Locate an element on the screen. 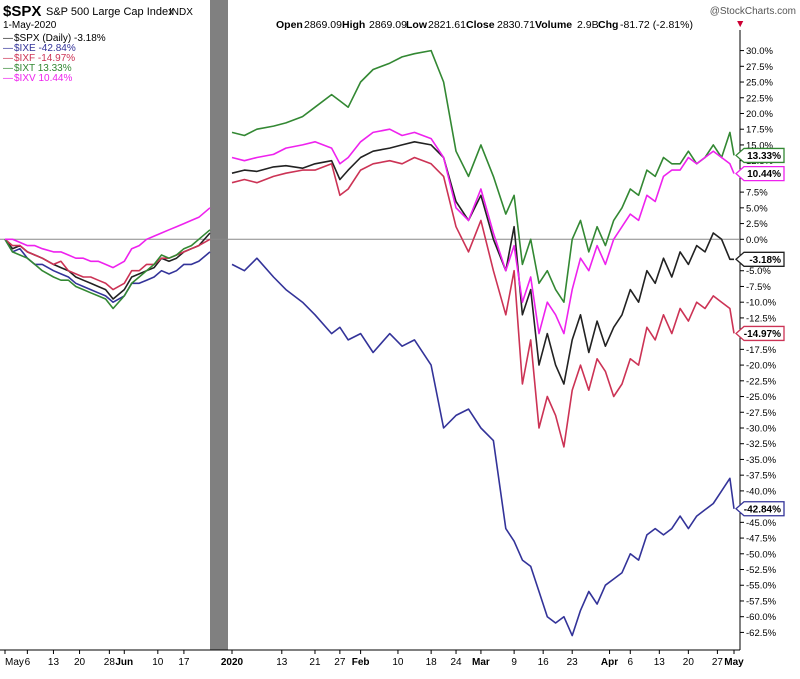 Image resolution: width=800 pixels, height=679 pixels. end-tag-label: 13.33% is located at coordinates (764, 156).